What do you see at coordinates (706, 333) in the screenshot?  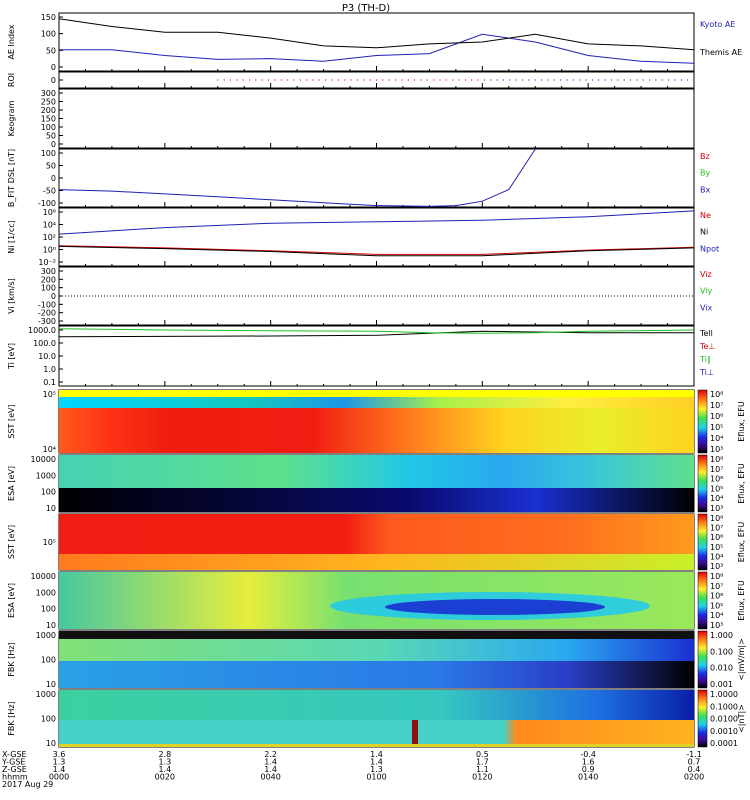 I see `legend-entry: Tell` at bounding box center [706, 333].